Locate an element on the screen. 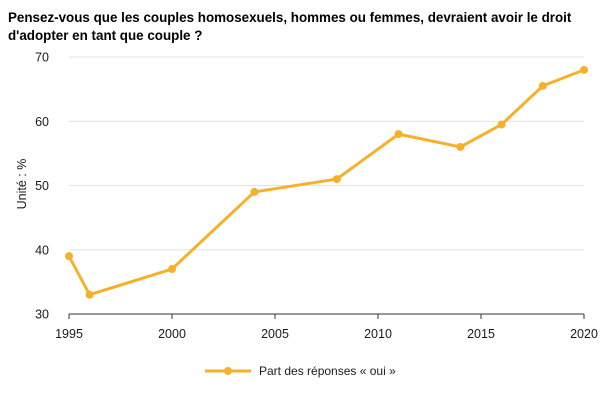 This screenshot has width=600, height=400. x-tick-label: 2000 is located at coordinates (172, 334).